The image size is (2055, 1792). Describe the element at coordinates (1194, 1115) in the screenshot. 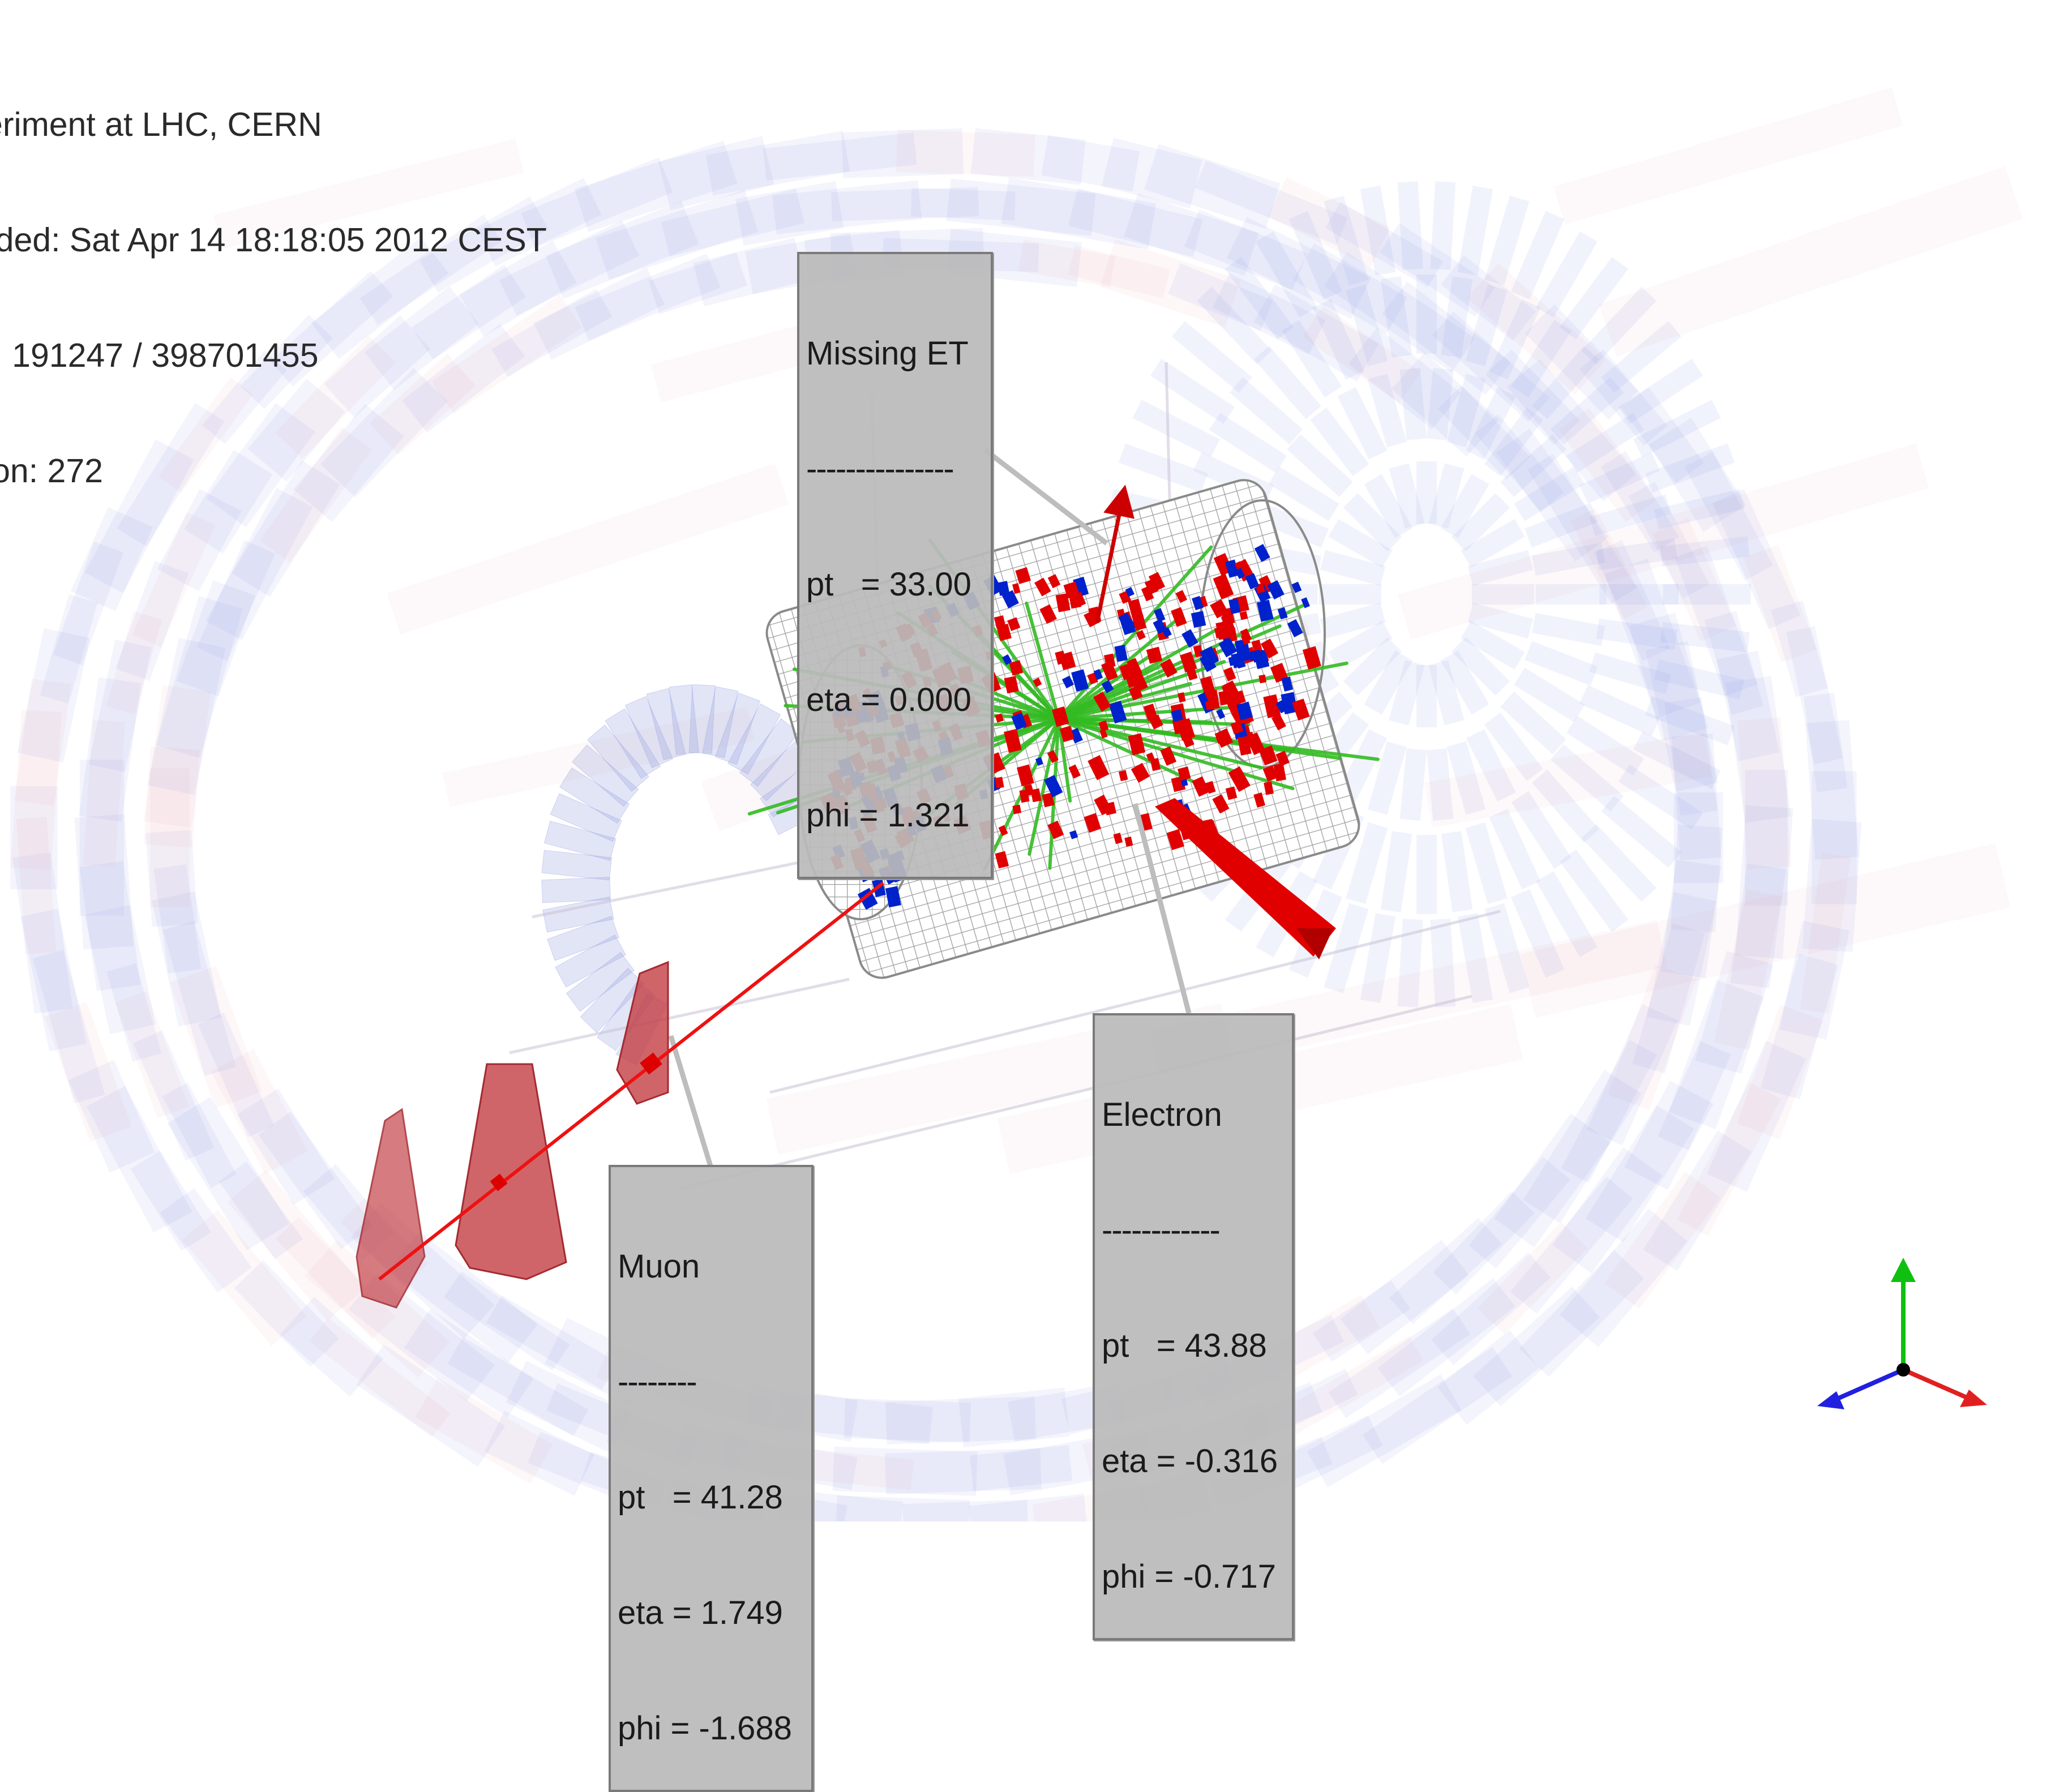

I see `electron-title: Electron` at that location.